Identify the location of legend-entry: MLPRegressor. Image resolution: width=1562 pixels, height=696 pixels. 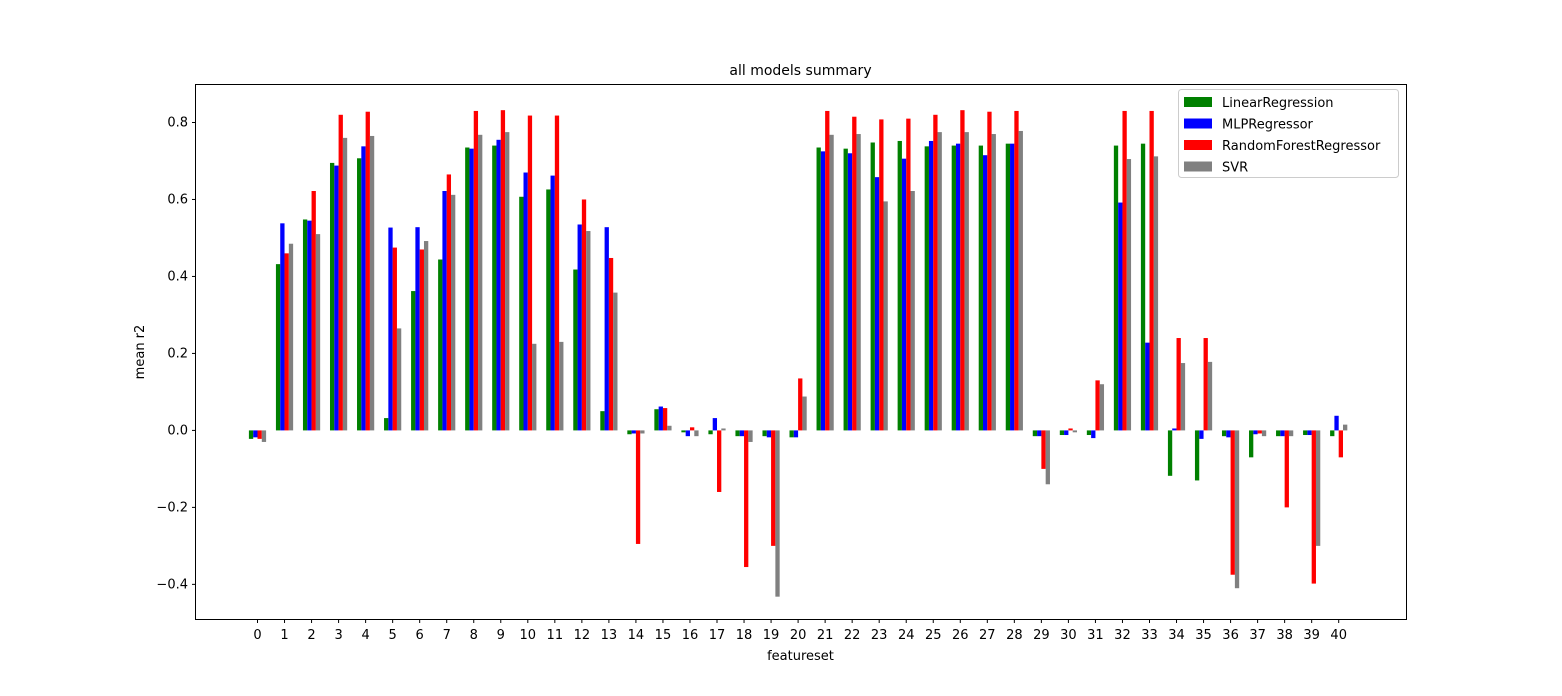
(1268, 125).